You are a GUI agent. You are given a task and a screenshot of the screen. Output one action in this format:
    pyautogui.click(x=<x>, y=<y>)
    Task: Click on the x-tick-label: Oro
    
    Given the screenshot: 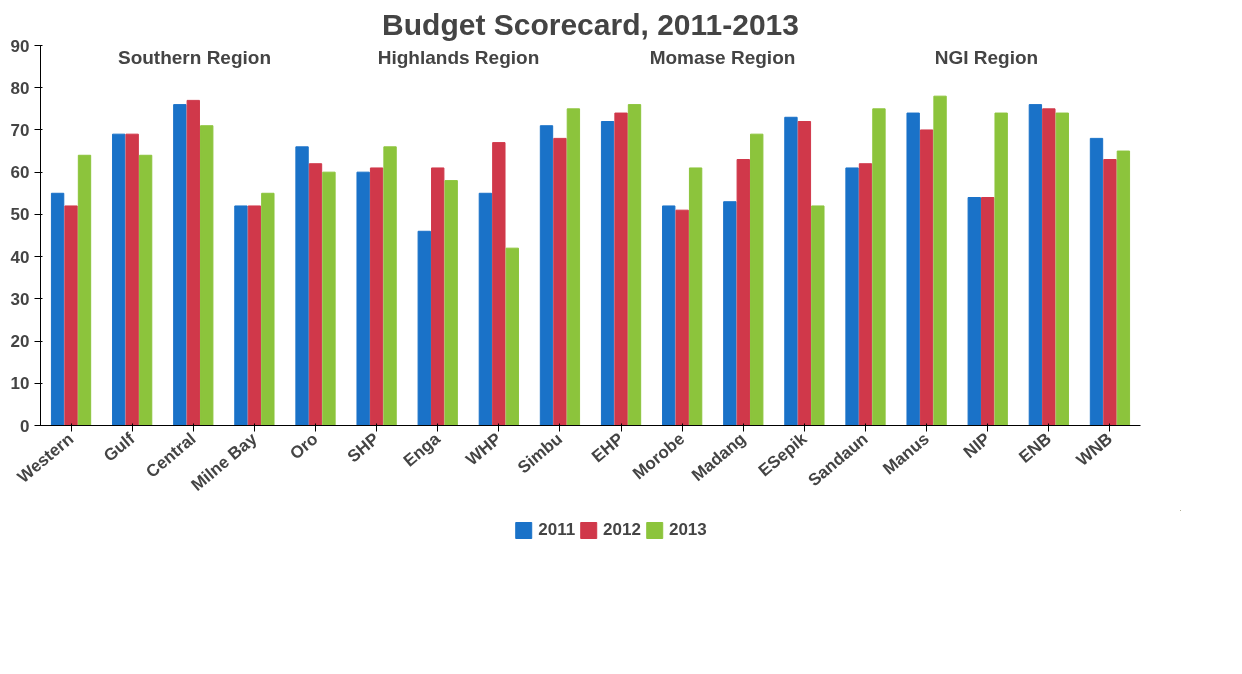 What is the action you would take?
    pyautogui.click(x=304, y=446)
    